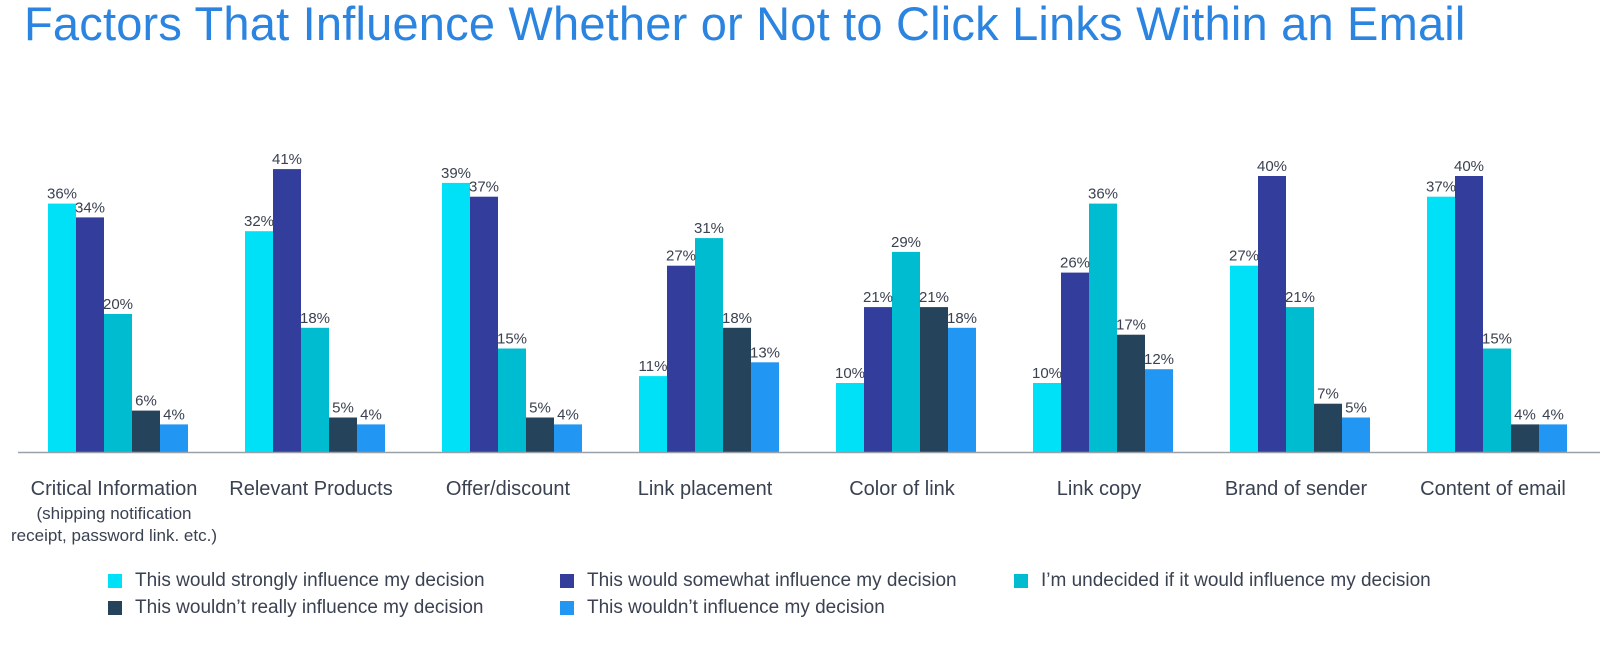  I want to click on data-label-c3-s4: 13%, so click(765, 352).